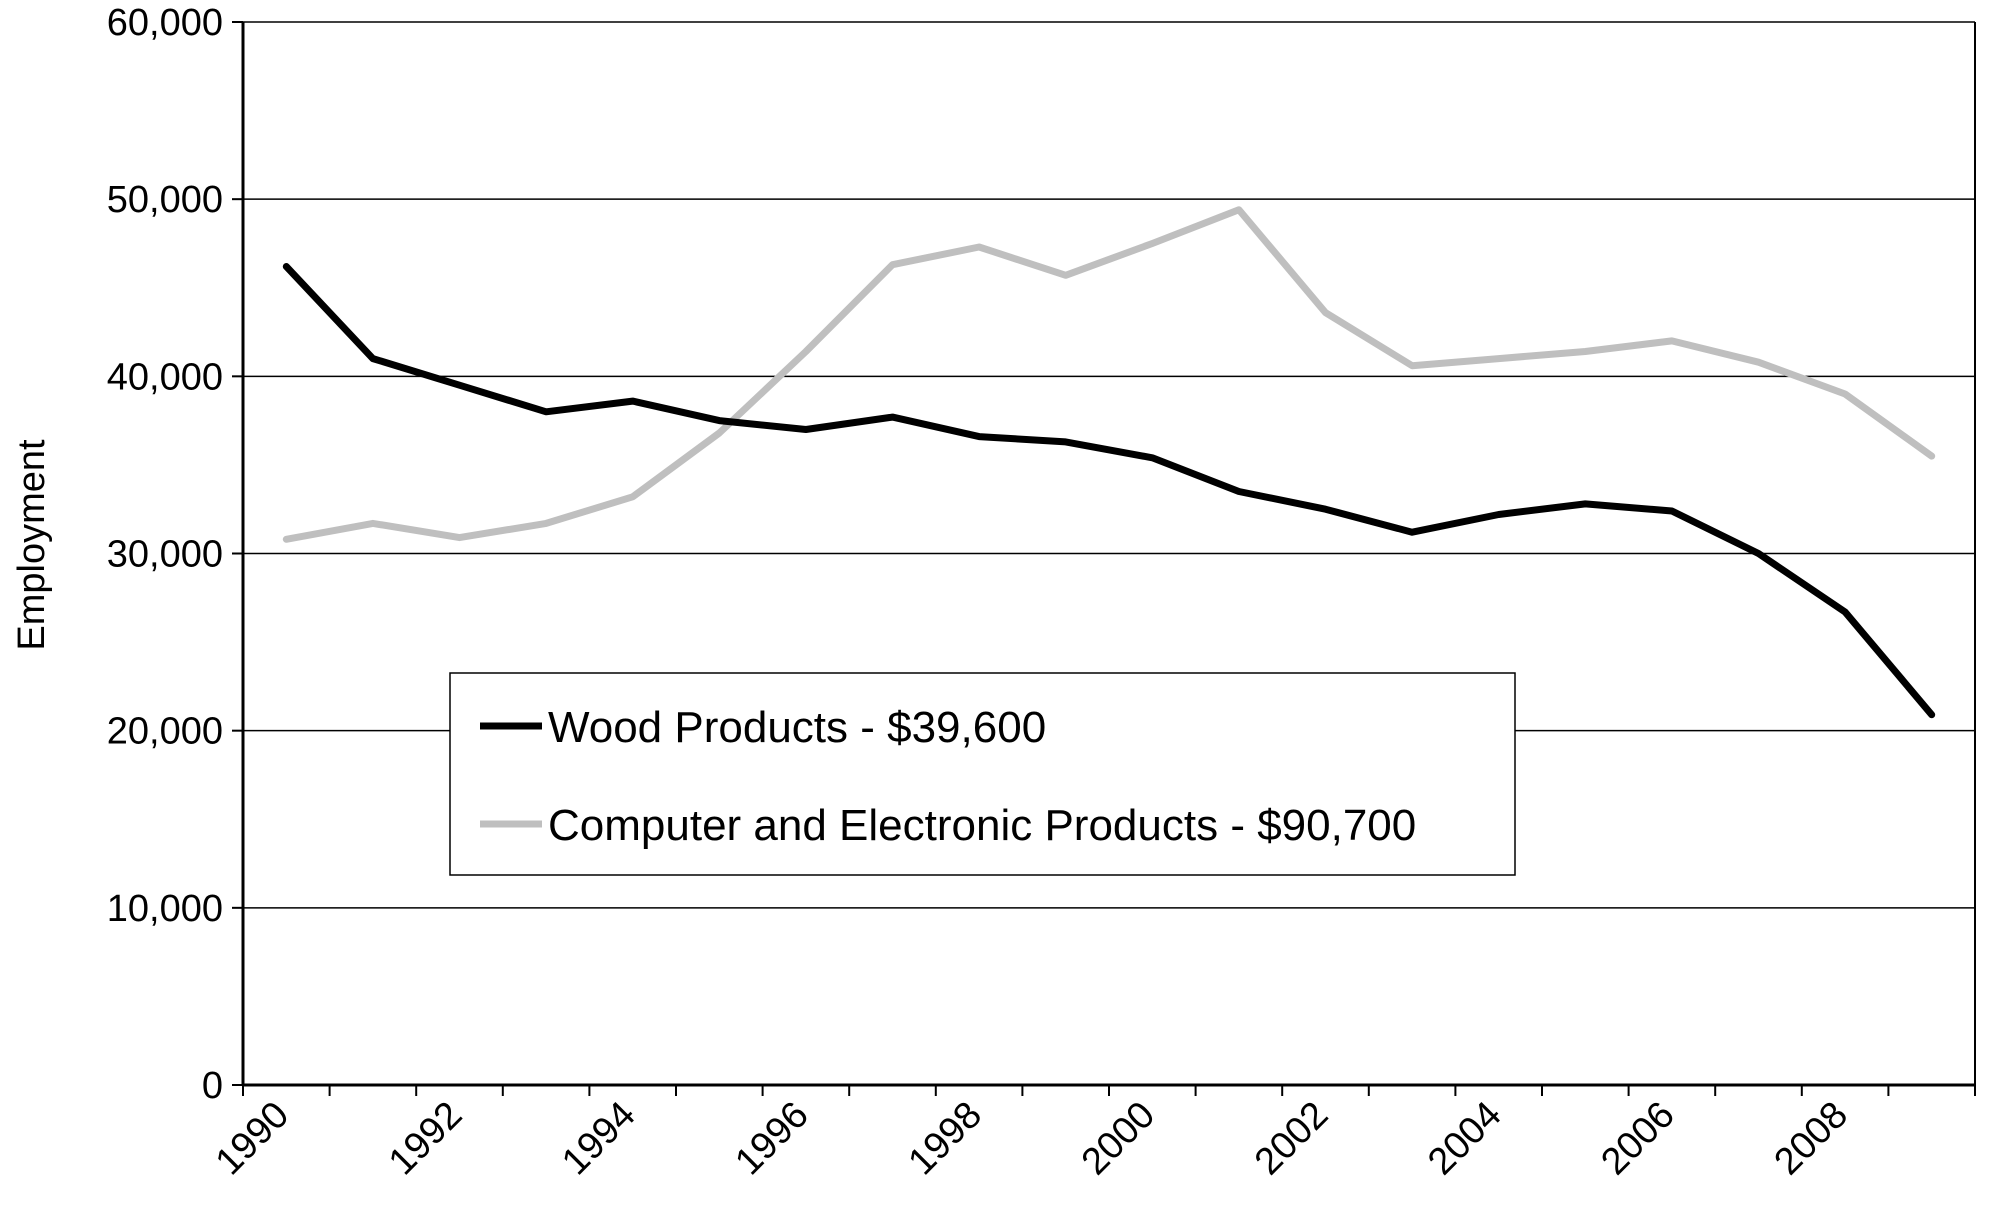 This screenshot has height=1215, width=1990. What do you see at coordinates (165, 555) in the screenshot?
I see `y-tick-label: 30,000` at bounding box center [165, 555].